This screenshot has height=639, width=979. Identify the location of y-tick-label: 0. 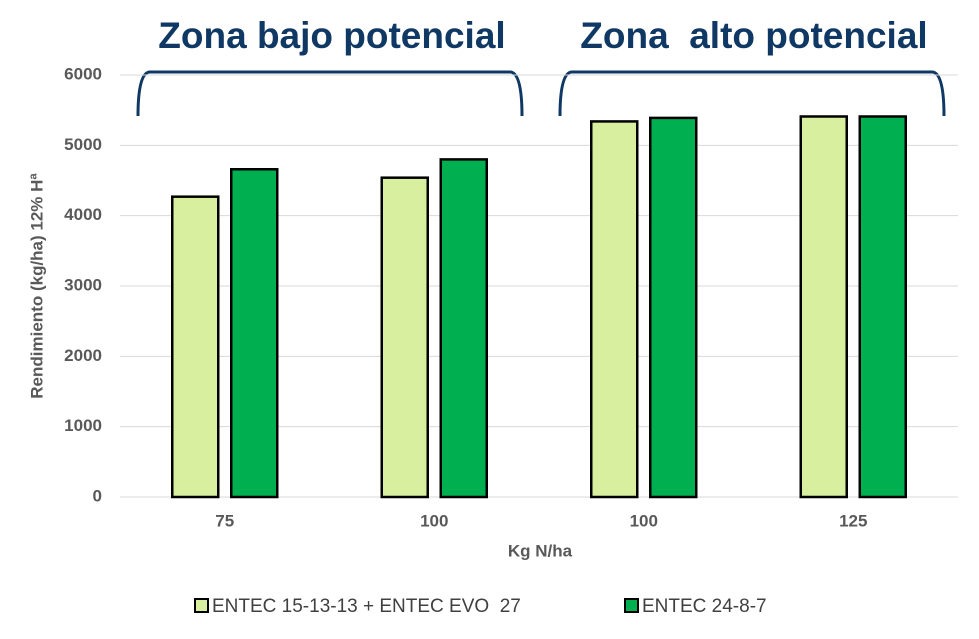
(97, 495).